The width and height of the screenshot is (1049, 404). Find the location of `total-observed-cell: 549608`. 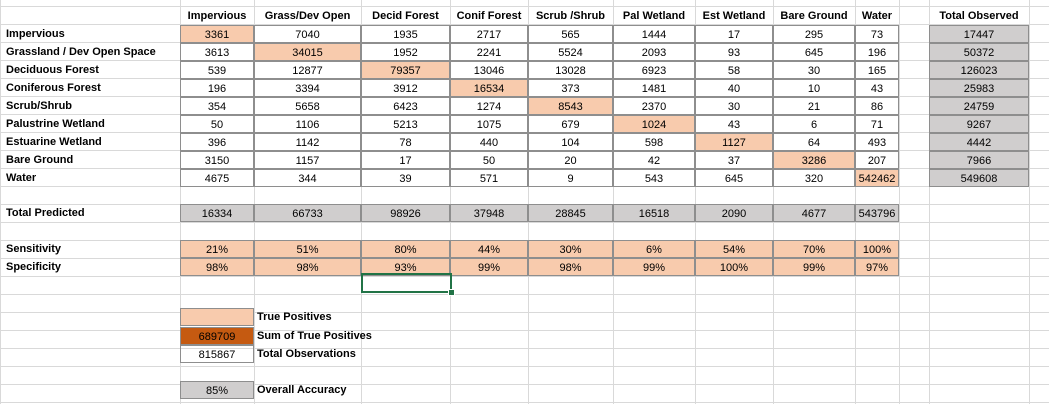

total-observed-cell: 549608 is located at coordinates (979, 178).